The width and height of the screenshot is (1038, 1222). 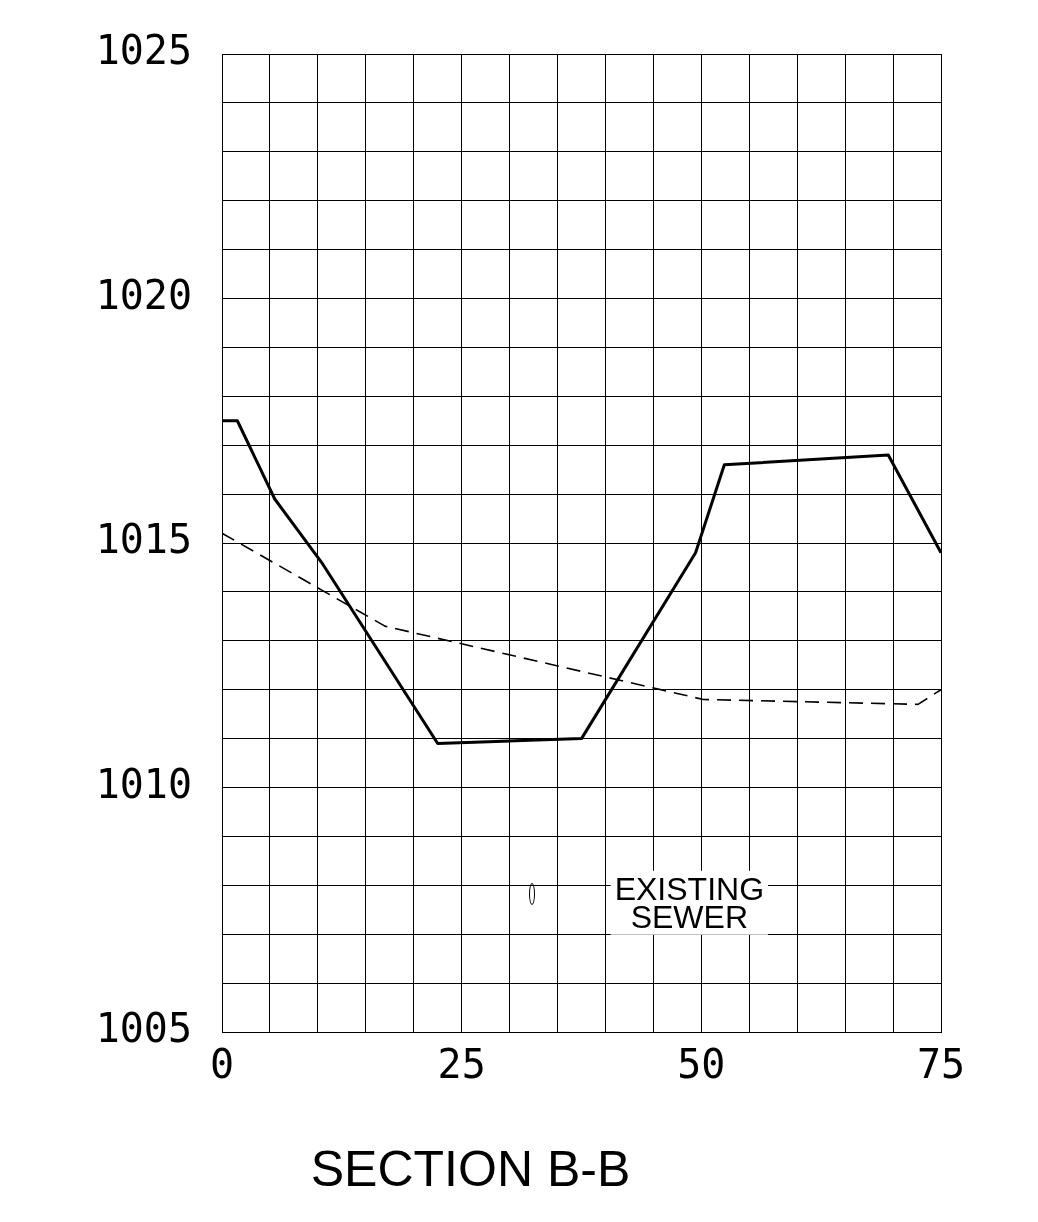 What do you see at coordinates (143, 1028) in the screenshot?
I see `y-tick-label: 1005` at bounding box center [143, 1028].